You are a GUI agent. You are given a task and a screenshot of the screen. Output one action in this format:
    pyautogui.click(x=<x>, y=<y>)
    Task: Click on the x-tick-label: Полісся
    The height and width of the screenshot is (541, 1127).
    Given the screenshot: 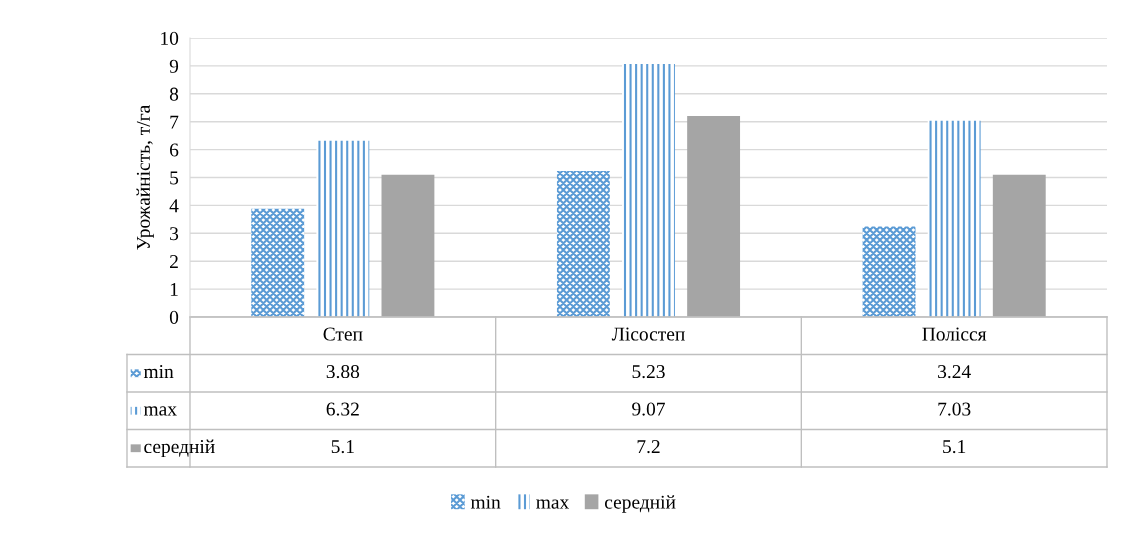 What is the action you would take?
    pyautogui.click(x=954, y=334)
    